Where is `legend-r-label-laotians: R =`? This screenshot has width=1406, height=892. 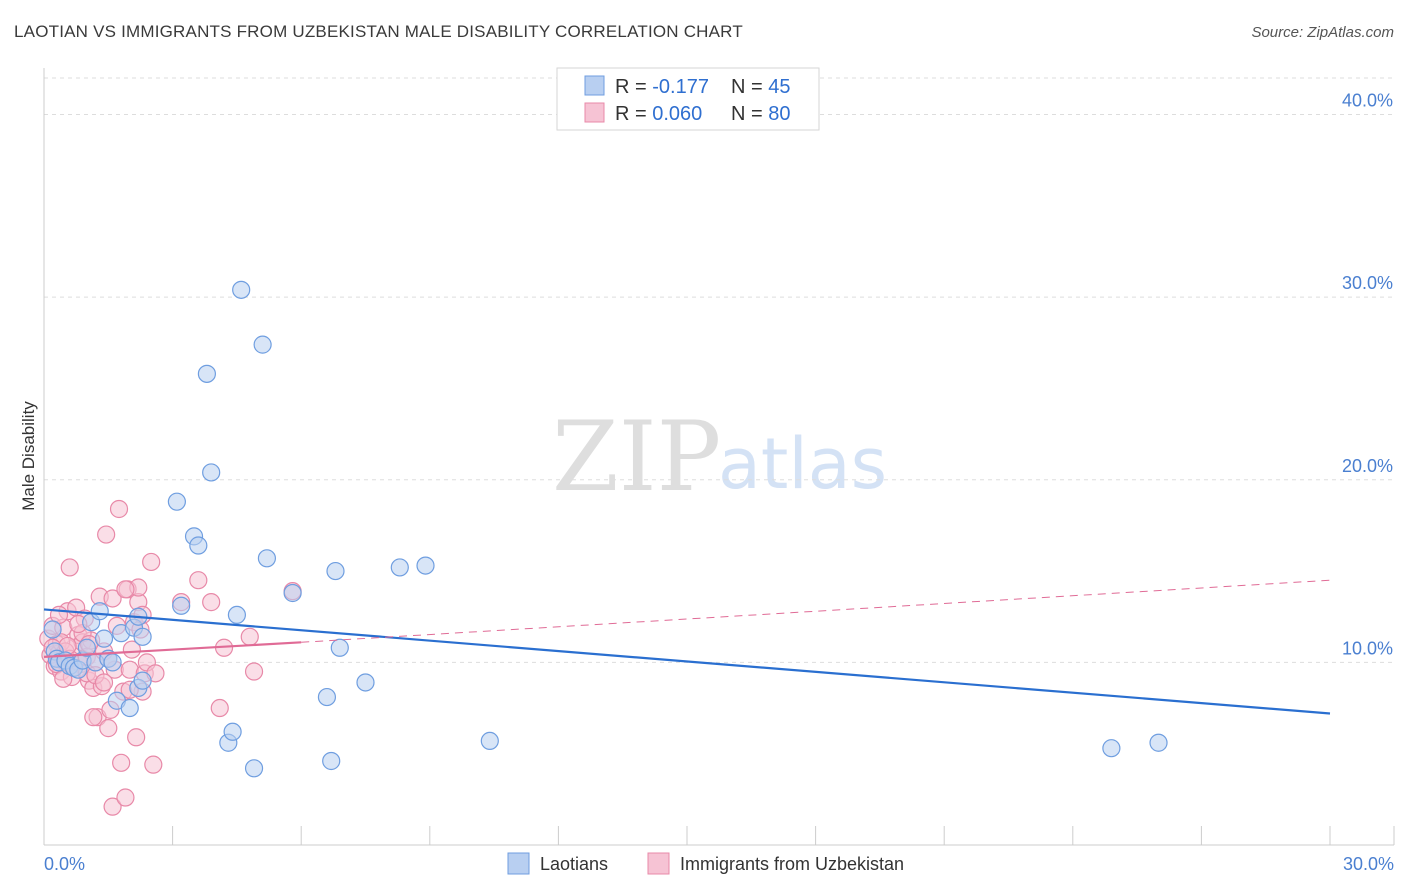 legend-r-label-laotians: R = is located at coordinates (633, 87).